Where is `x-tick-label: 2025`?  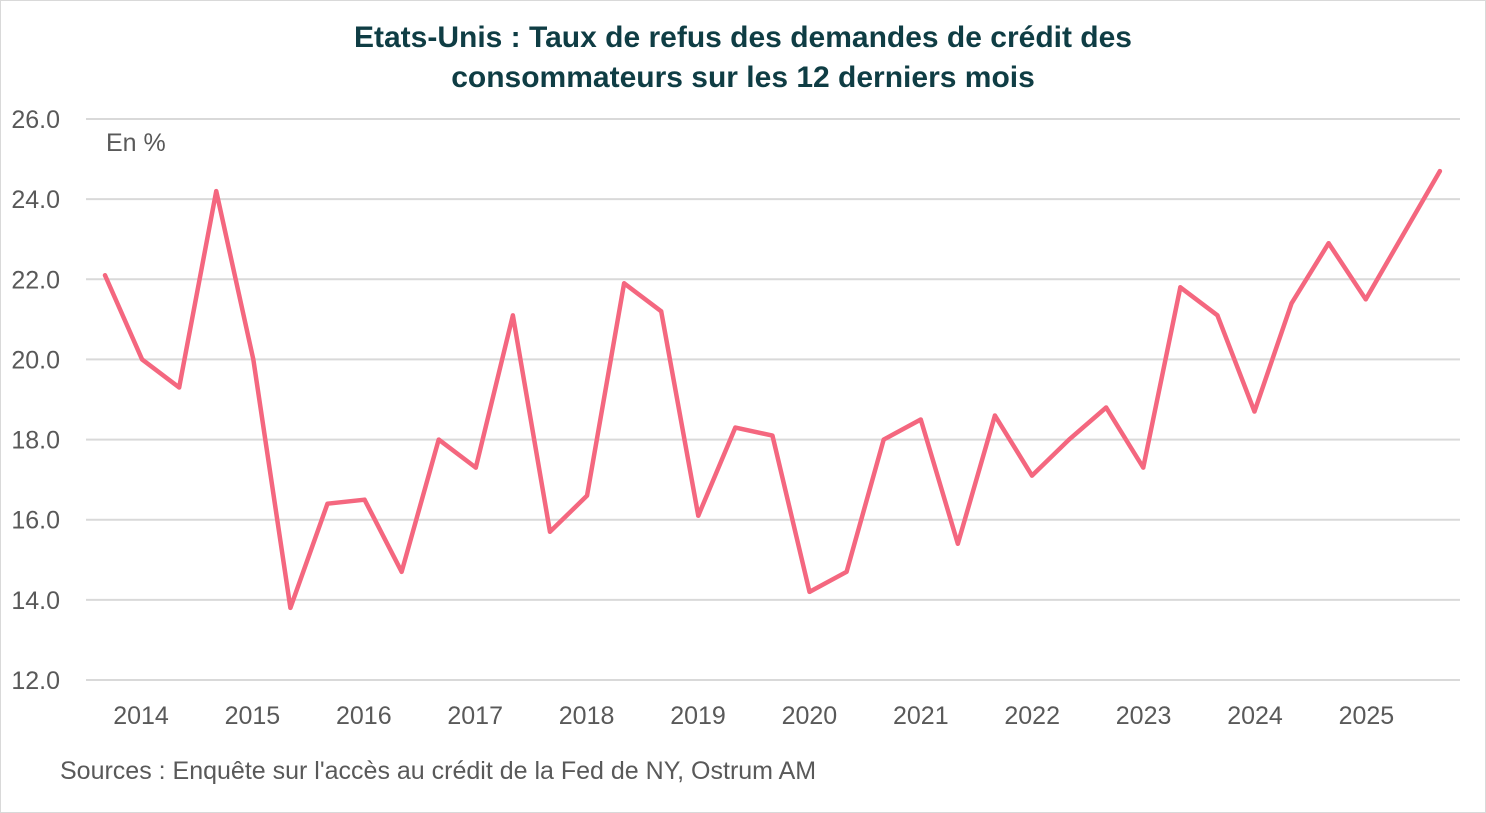
x-tick-label: 2025 is located at coordinates (1367, 716).